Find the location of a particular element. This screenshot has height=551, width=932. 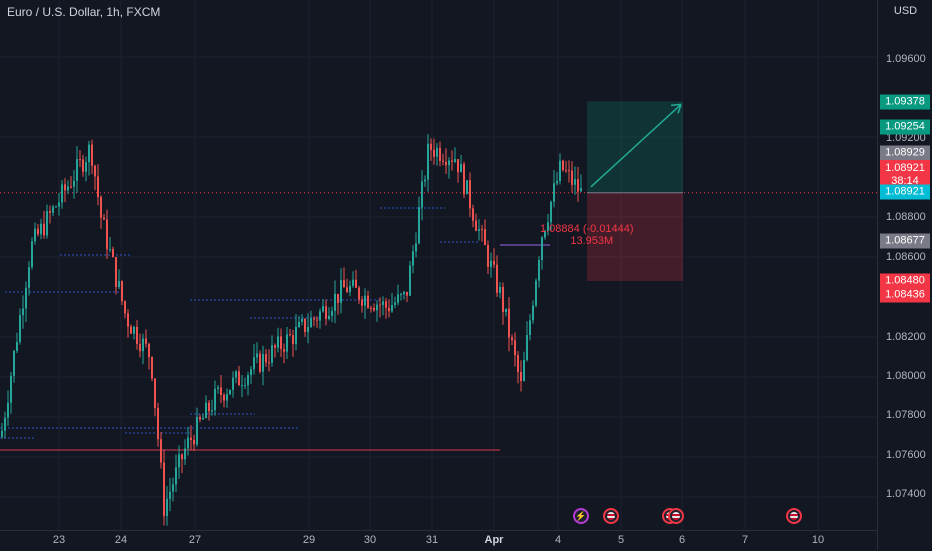

level-price-label: 1.09254 is located at coordinates (905, 127).